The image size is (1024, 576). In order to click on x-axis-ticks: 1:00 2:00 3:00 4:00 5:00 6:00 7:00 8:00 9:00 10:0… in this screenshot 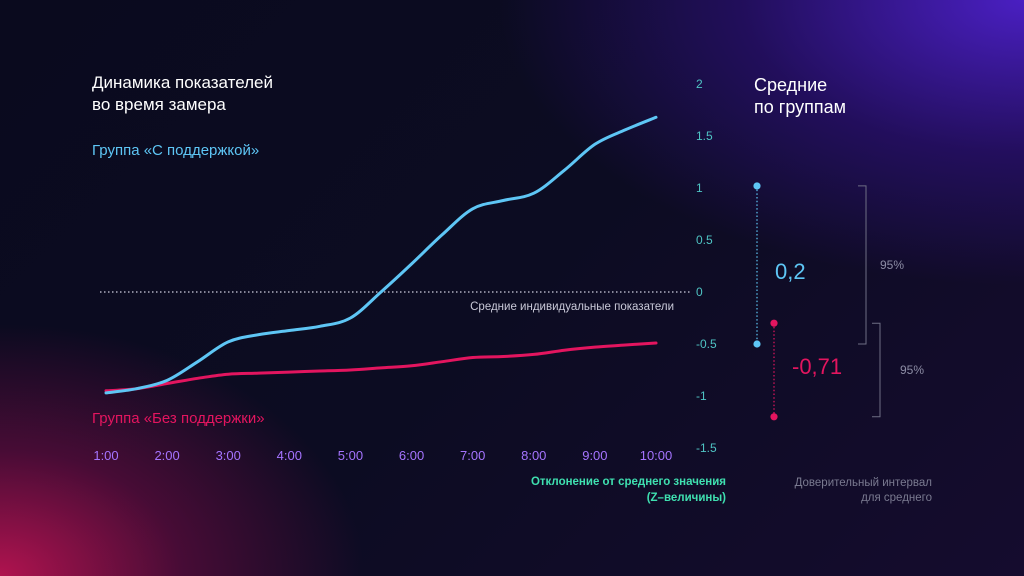, I will do `click(382, 455)`.